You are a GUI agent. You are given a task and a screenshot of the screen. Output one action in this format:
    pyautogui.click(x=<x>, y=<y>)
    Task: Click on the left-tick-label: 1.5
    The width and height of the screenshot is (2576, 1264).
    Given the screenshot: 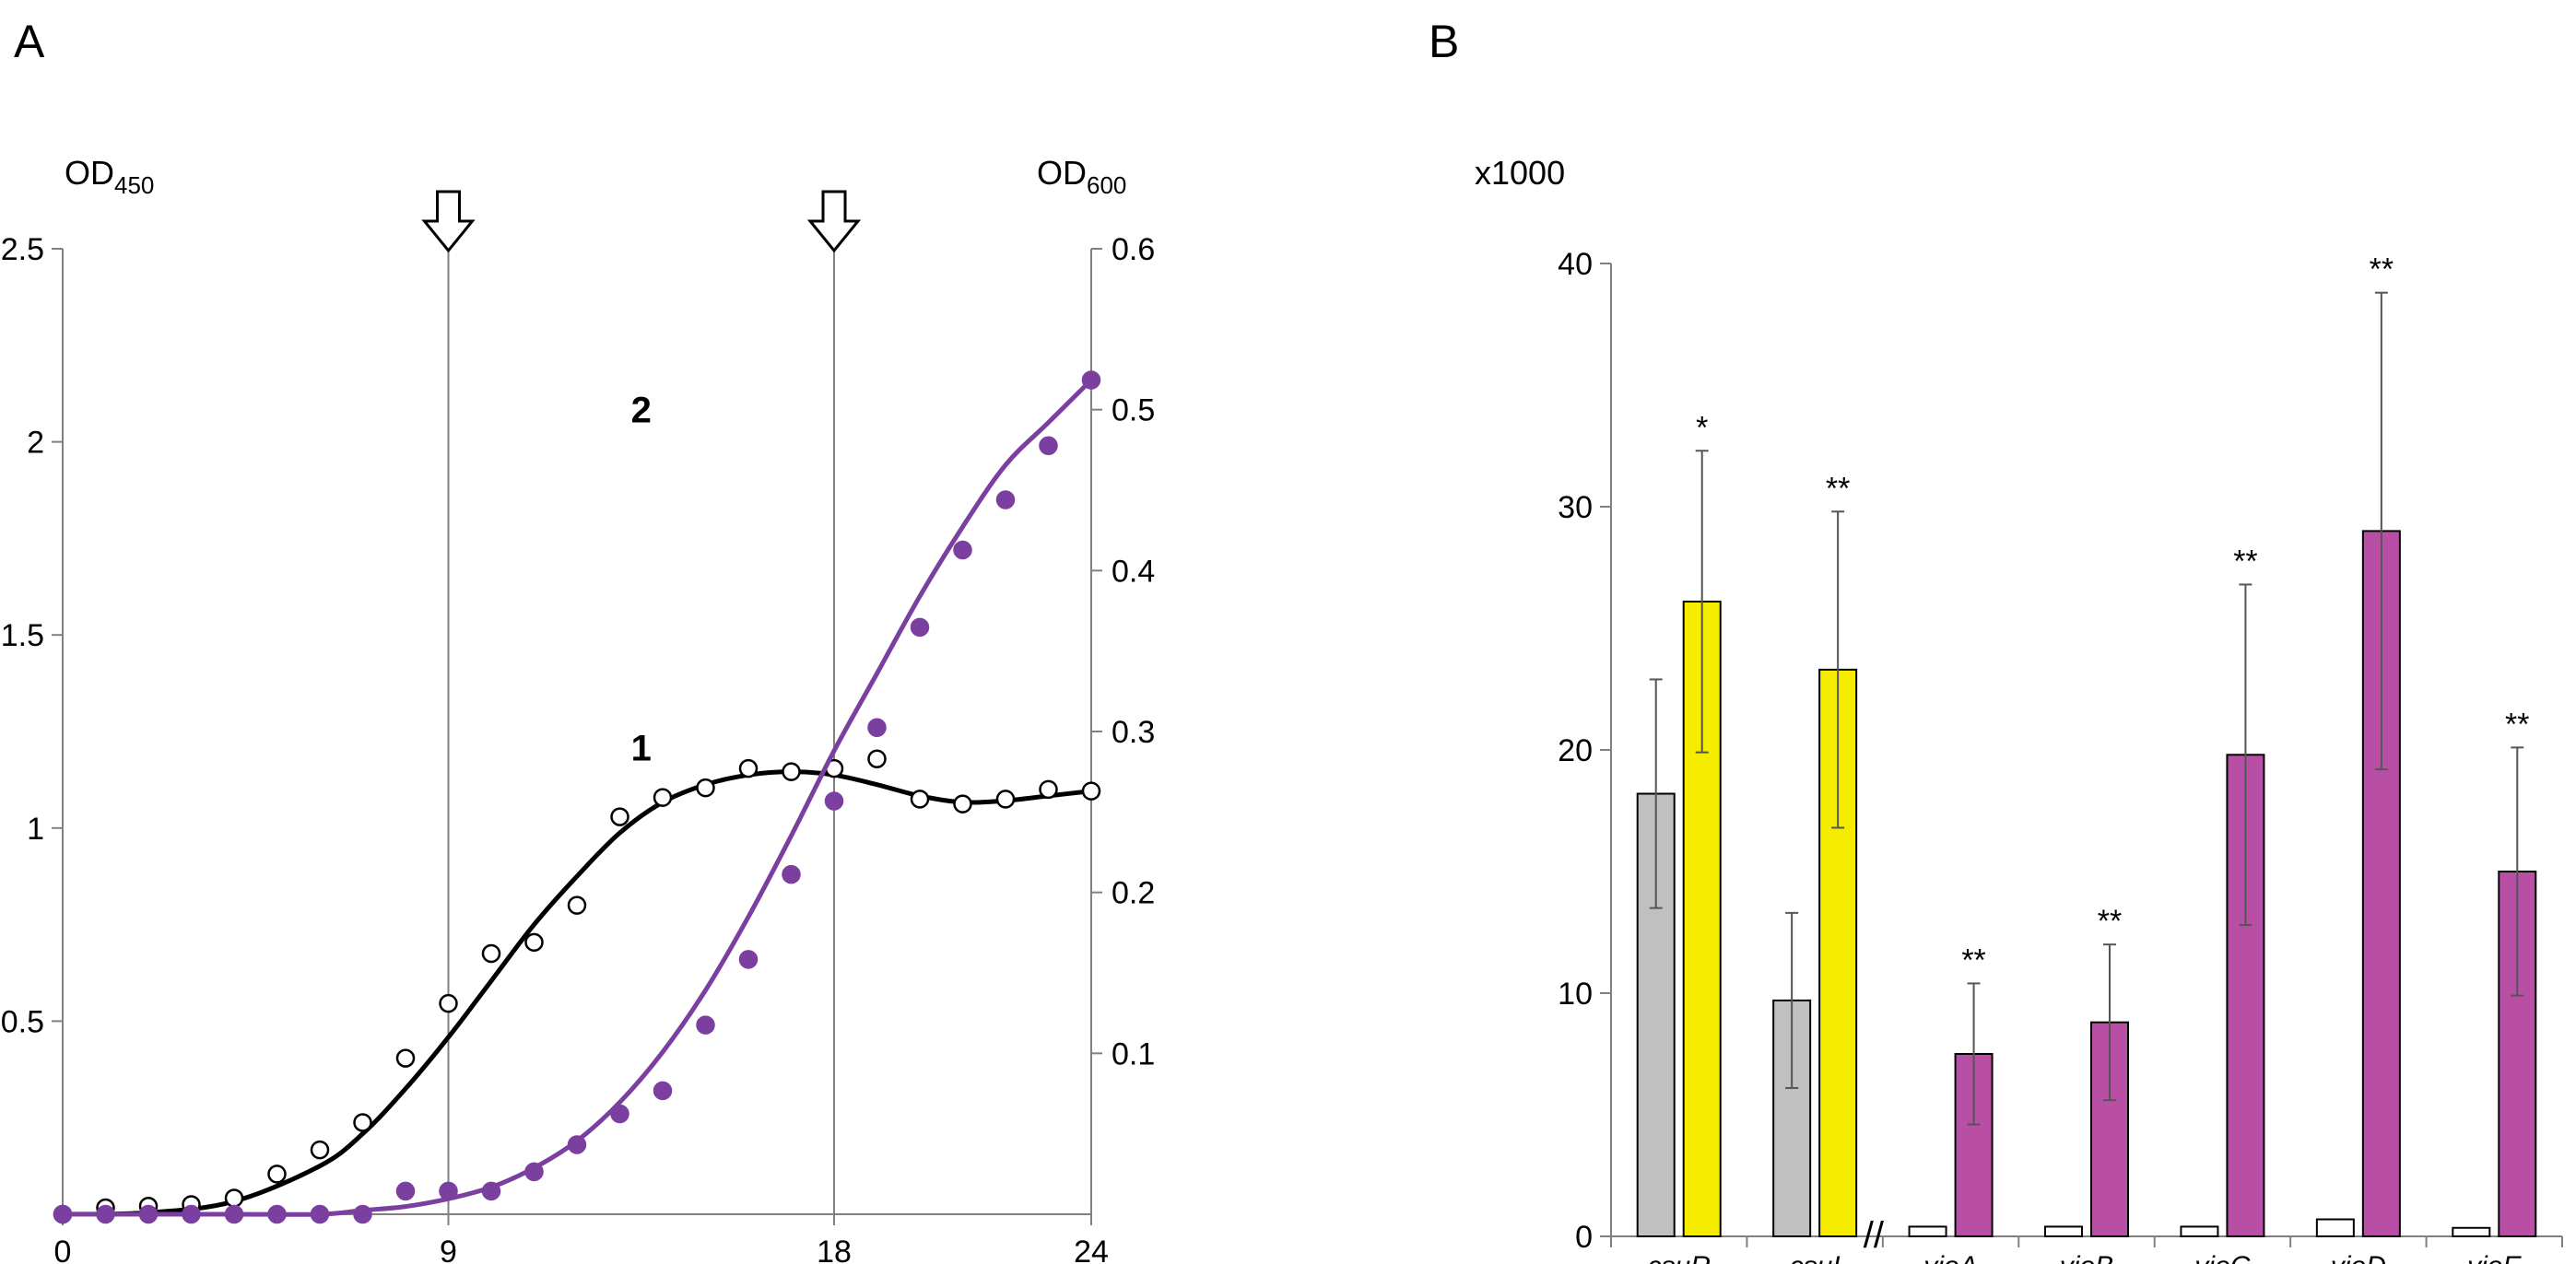 What is the action you would take?
    pyautogui.click(x=22, y=635)
    